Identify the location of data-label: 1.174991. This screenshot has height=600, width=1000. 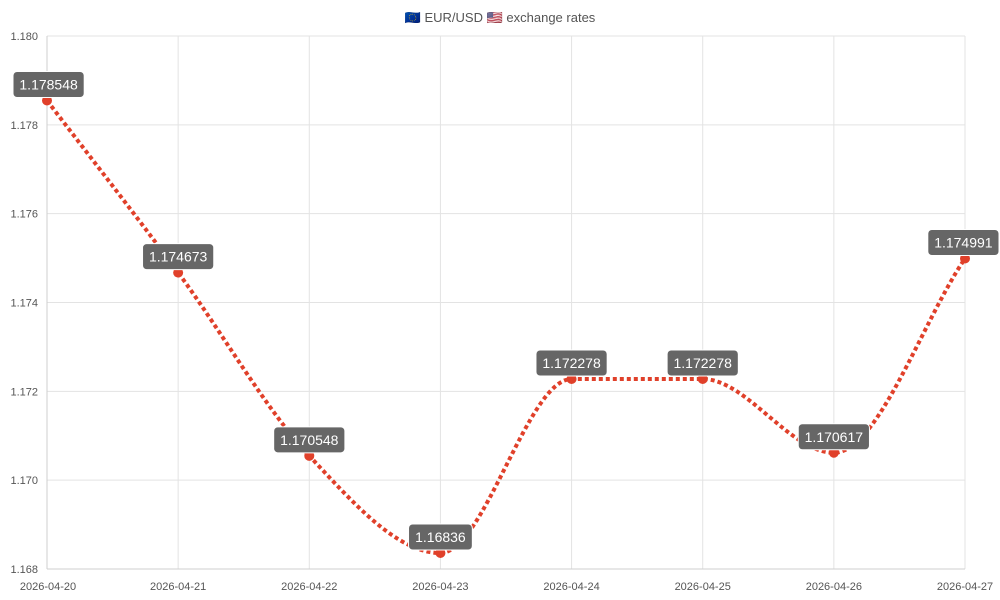
(963, 242).